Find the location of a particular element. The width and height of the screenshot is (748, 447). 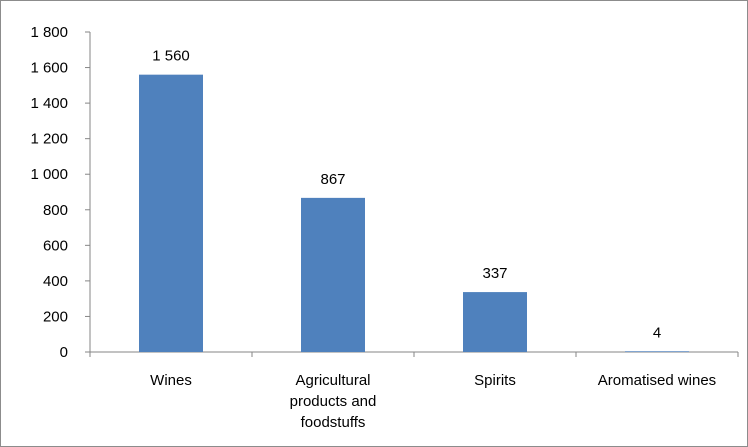

y-tick-label: 600 is located at coordinates (55, 245).